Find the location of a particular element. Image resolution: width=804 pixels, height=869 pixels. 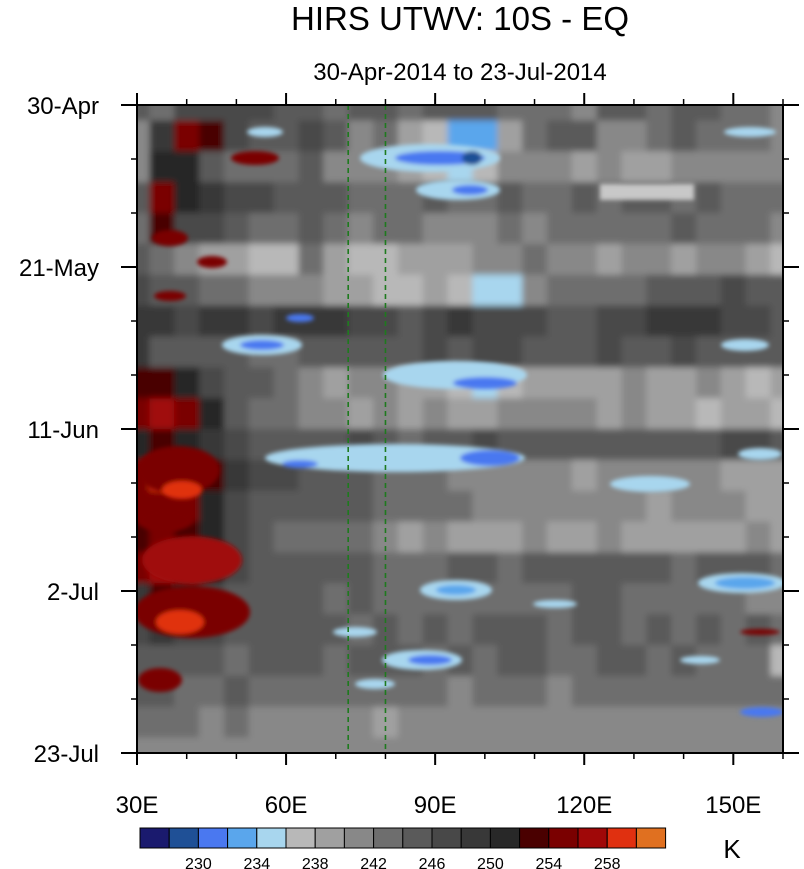

colorbar-unit-label: K is located at coordinates (732, 849).